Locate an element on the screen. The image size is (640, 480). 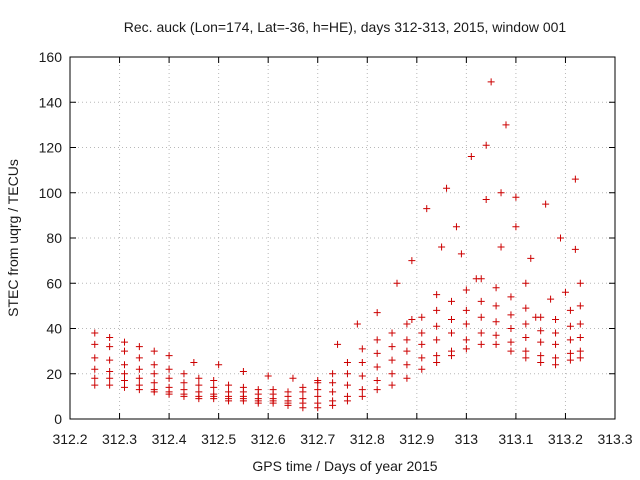
y-tick-label: 80 is located at coordinates (54, 238).